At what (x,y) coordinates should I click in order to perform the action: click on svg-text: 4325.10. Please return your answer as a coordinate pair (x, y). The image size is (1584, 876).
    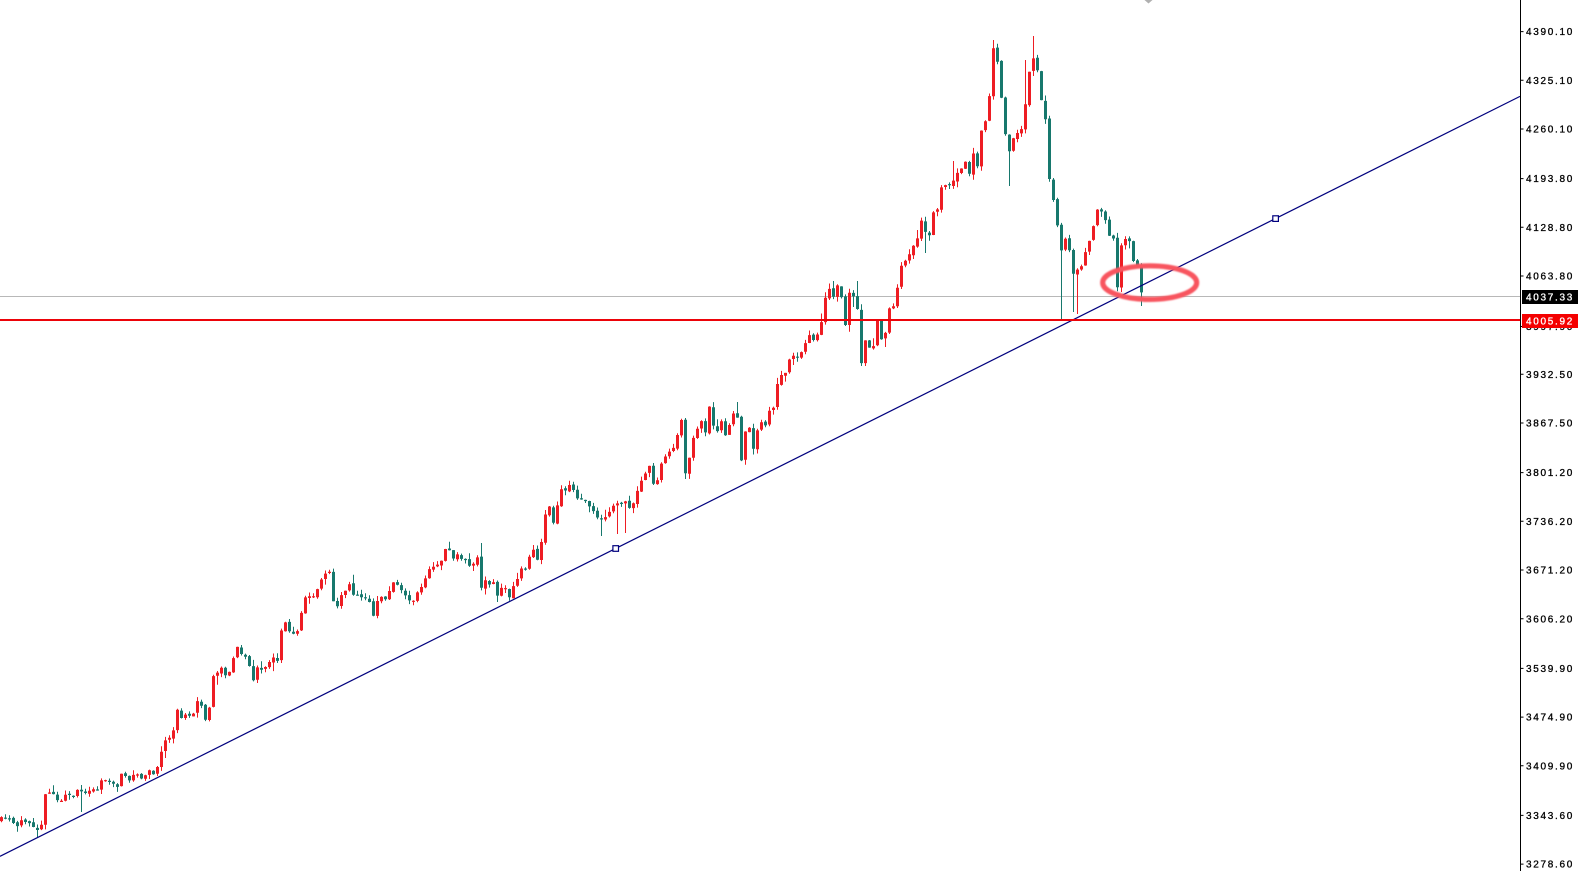
    Looking at the image, I should click on (1550, 81).